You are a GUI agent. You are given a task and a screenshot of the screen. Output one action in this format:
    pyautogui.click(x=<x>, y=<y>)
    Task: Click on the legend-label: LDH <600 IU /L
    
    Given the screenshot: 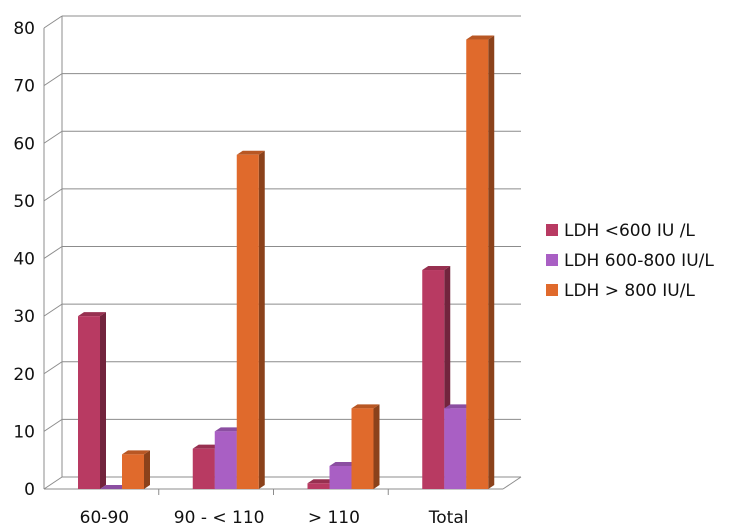 What is the action you would take?
    pyautogui.click(x=629, y=231)
    